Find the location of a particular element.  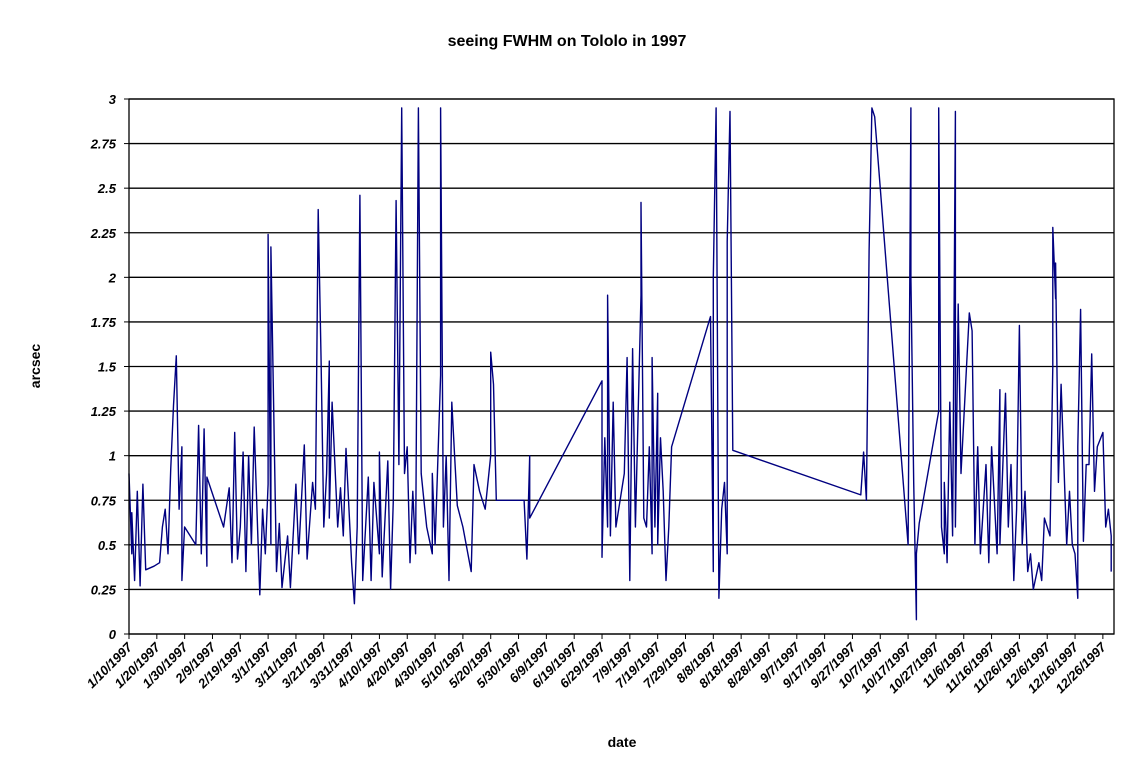

y-tick-label: 0.5 is located at coordinates (107, 545).